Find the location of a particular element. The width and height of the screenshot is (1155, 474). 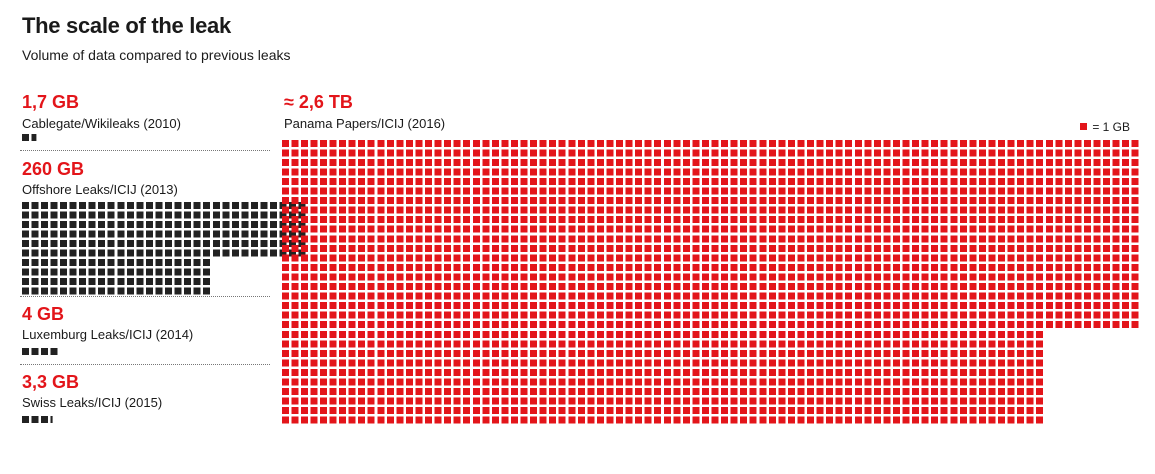

swissleaks-label: Swiss Leaks/ICIJ (2015) is located at coordinates (92, 402).